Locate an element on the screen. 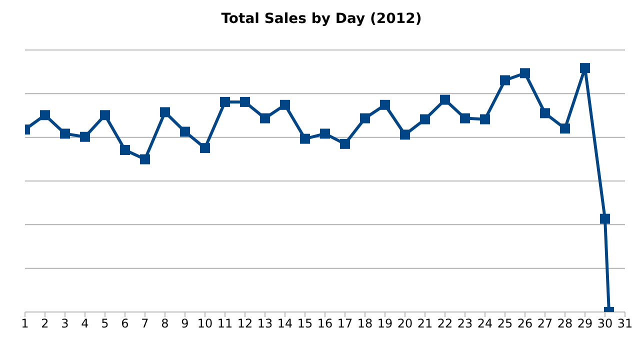 Image resolution: width=643 pixels, height=338 pixels. x-tick-label: 31 is located at coordinates (625, 323).